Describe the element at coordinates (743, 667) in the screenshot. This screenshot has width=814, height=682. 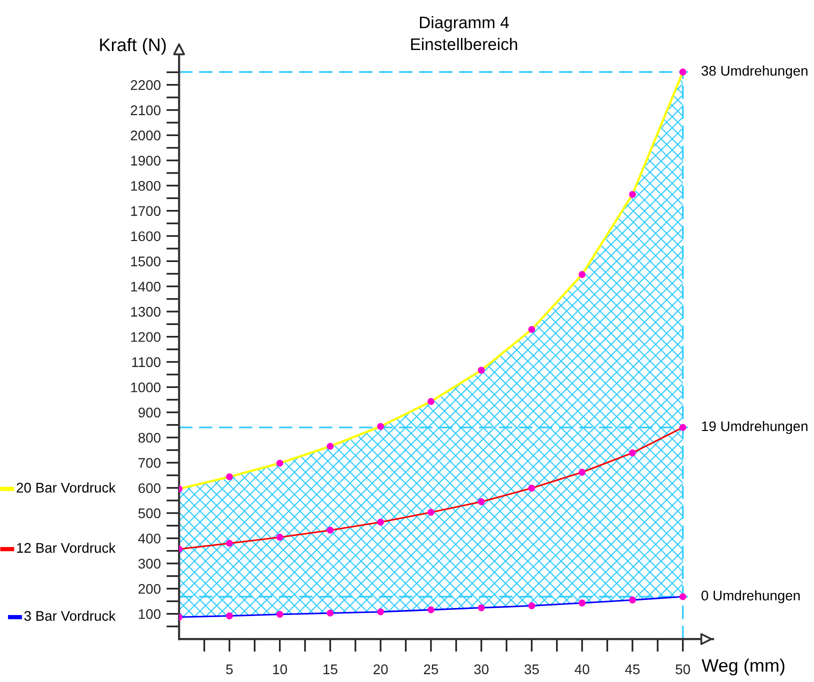
I see `x-axis-title: Weg (mm)` at that location.